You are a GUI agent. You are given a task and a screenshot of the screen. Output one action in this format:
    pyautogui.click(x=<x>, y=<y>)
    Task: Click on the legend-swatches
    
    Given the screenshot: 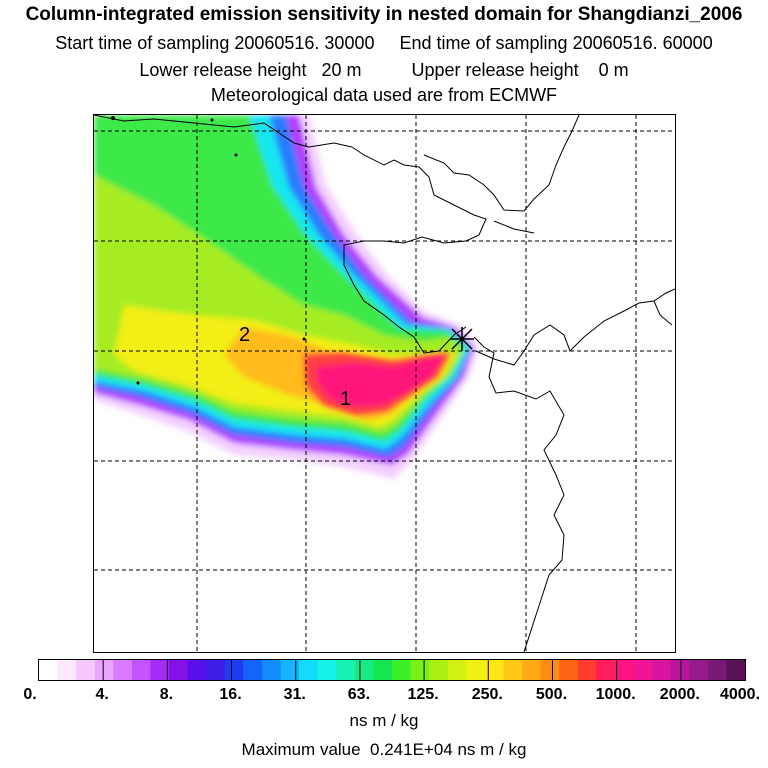 What is the action you would take?
    pyautogui.click(x=392, y=670)
    